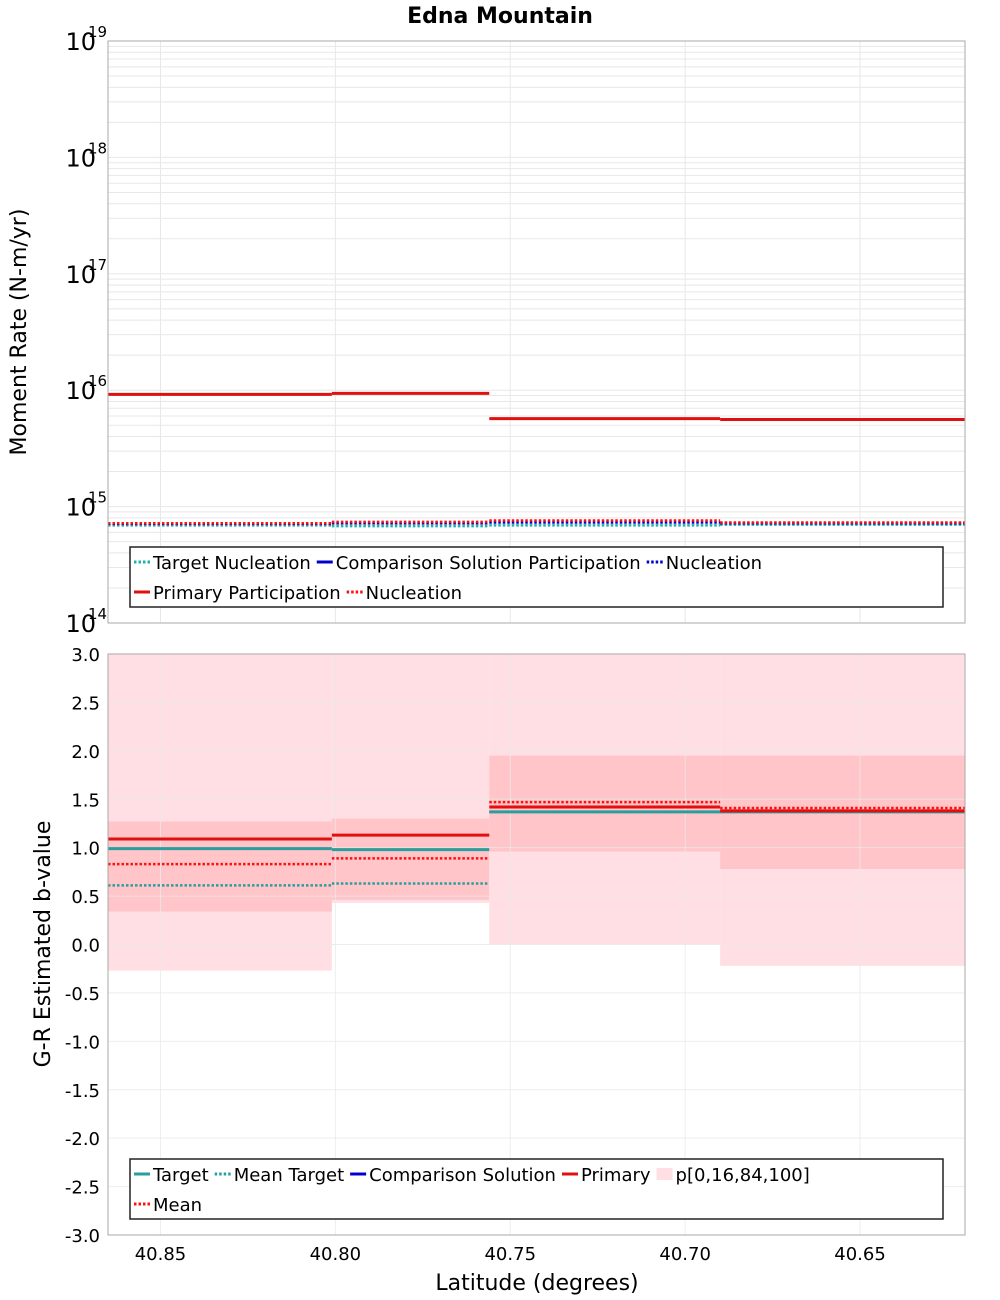 This screenshot has height=1300, width=1000. What do you see at coordinates (80, 624) in the screenshot?
I see `moment-rate-y-tick-base-14: 10` at bounding box center [80, 624].